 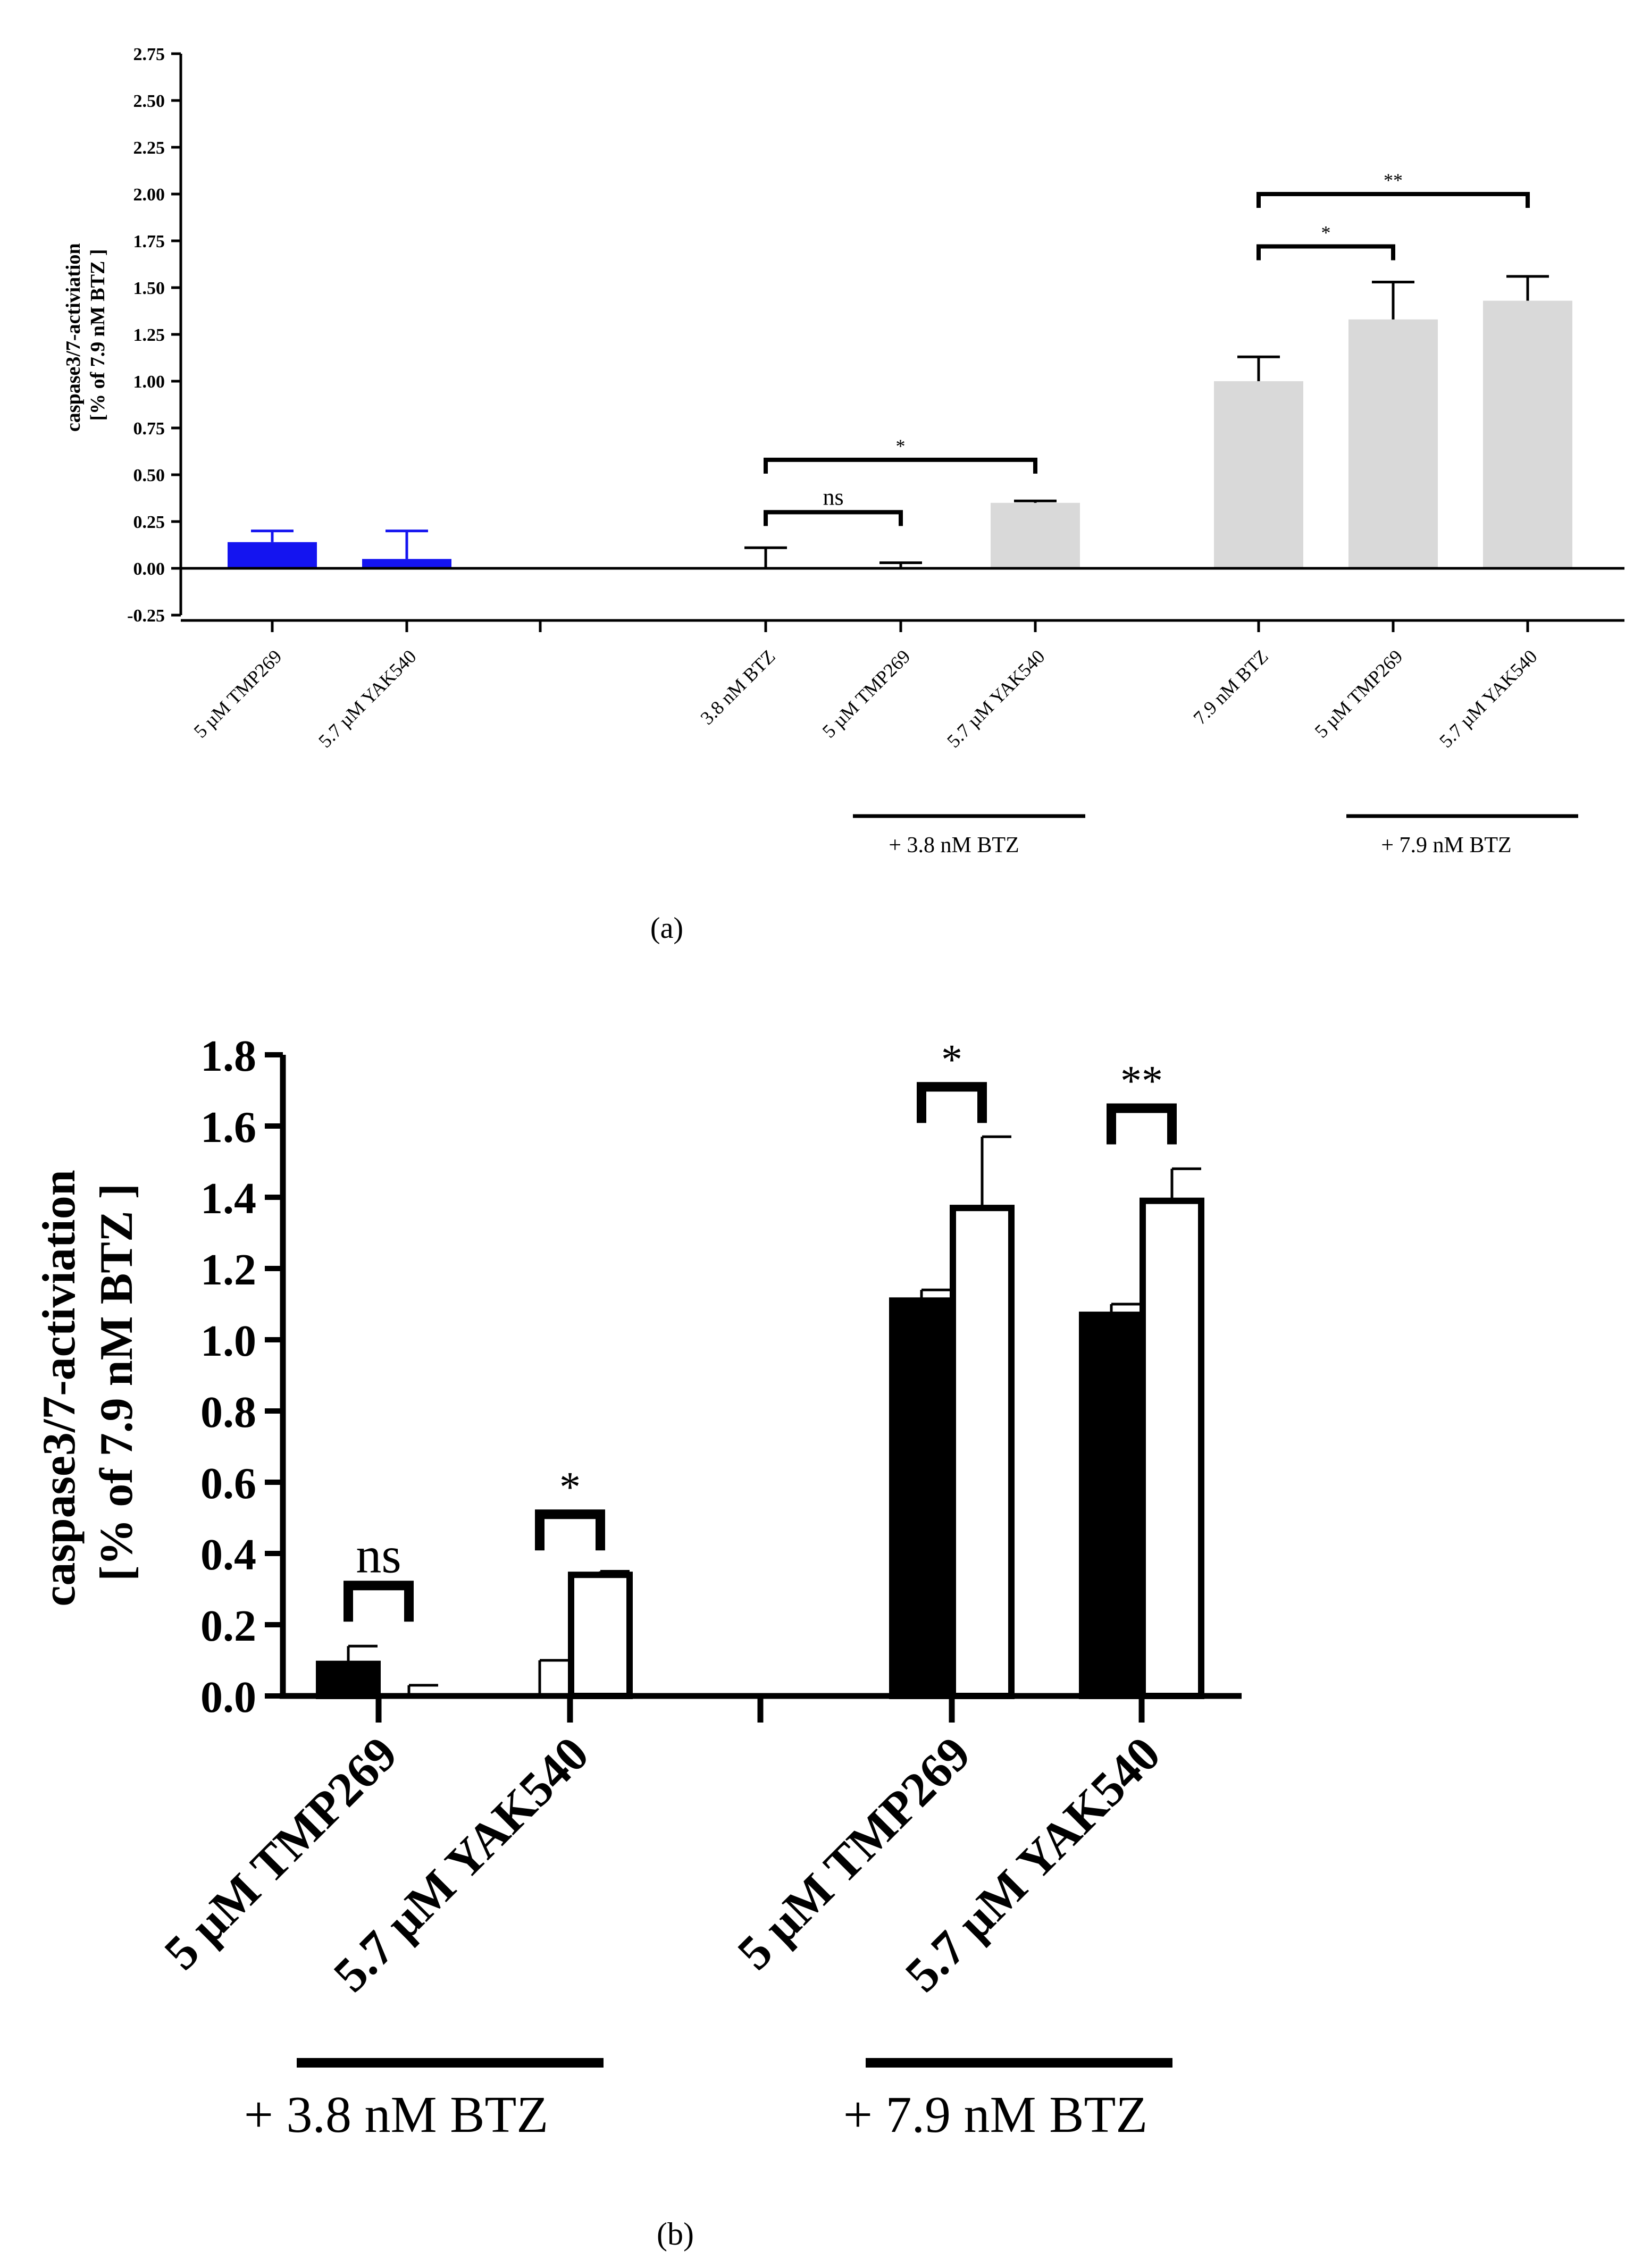 What do you see at coordinates (666, 928) in the screenshot?
I see `panel-a-caption: (a)` at bounding box center [666, 928].